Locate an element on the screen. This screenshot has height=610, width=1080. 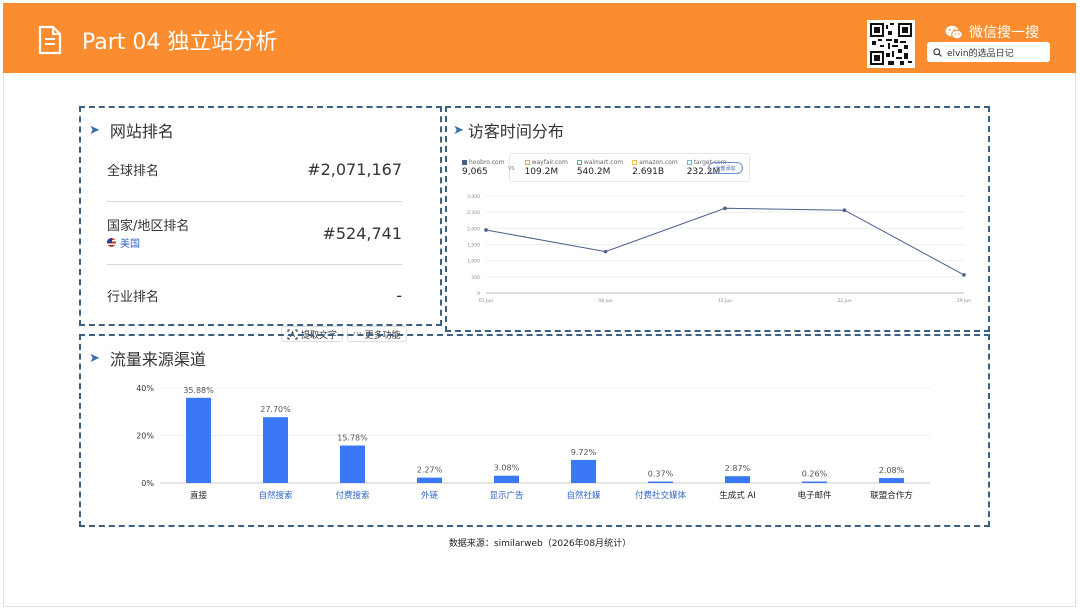
y-tick-label: 1,000 is located at coordinates (473, 262).